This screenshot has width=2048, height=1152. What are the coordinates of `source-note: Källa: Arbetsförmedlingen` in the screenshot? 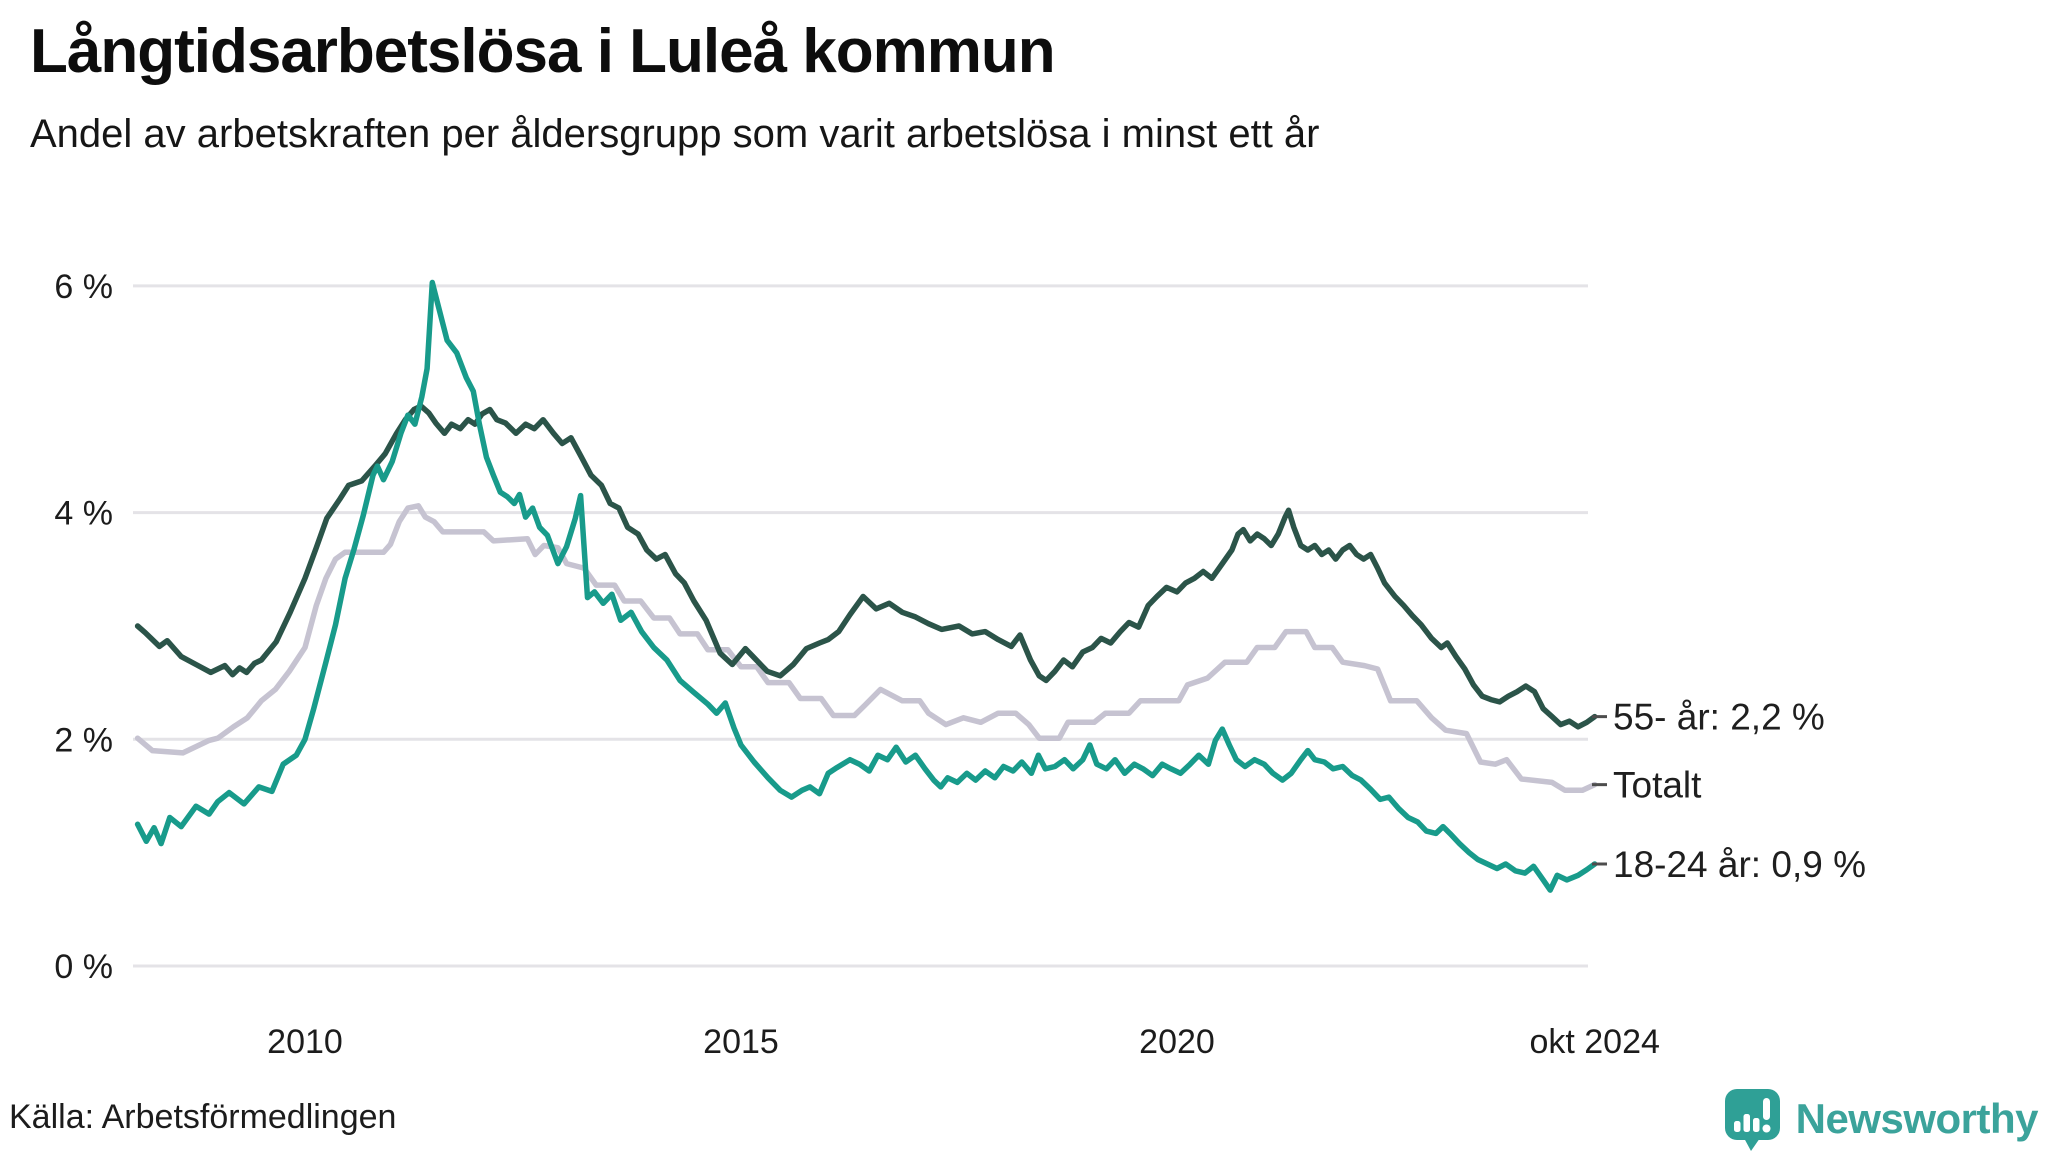 It's located at (203, 1117).